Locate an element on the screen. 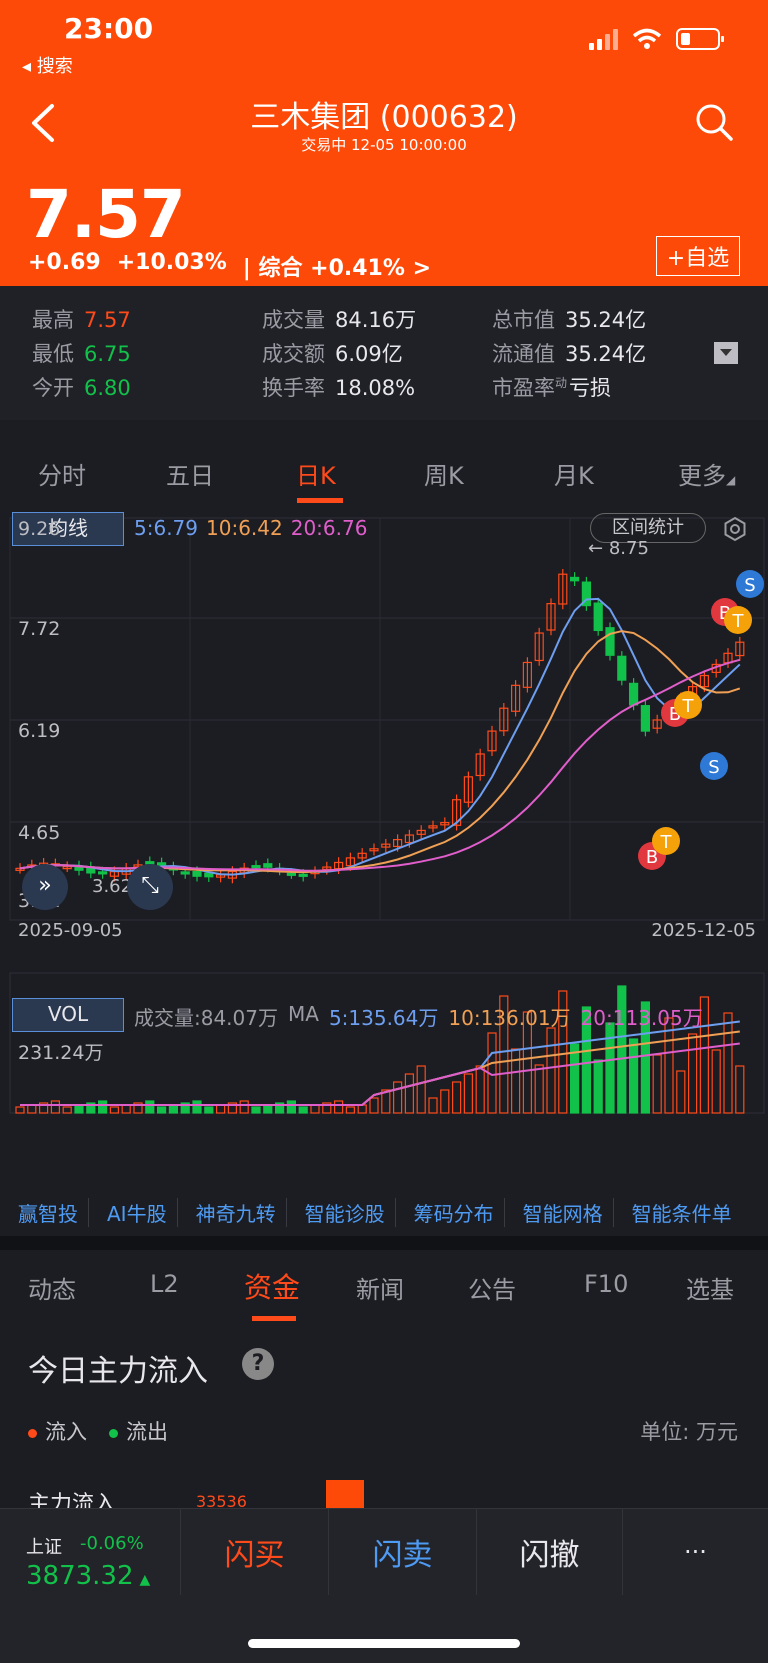 The image size is (768, 1663). ma20-value: 20:6.76 is located at coordinates (329, 528).